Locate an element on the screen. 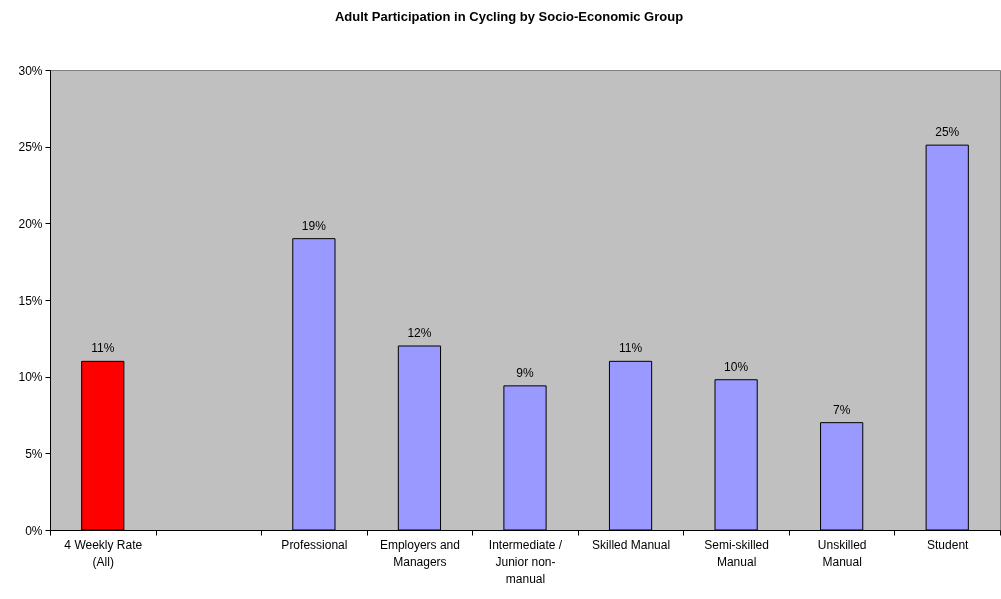  data-label: 9% is located at coordinates (525, 372).